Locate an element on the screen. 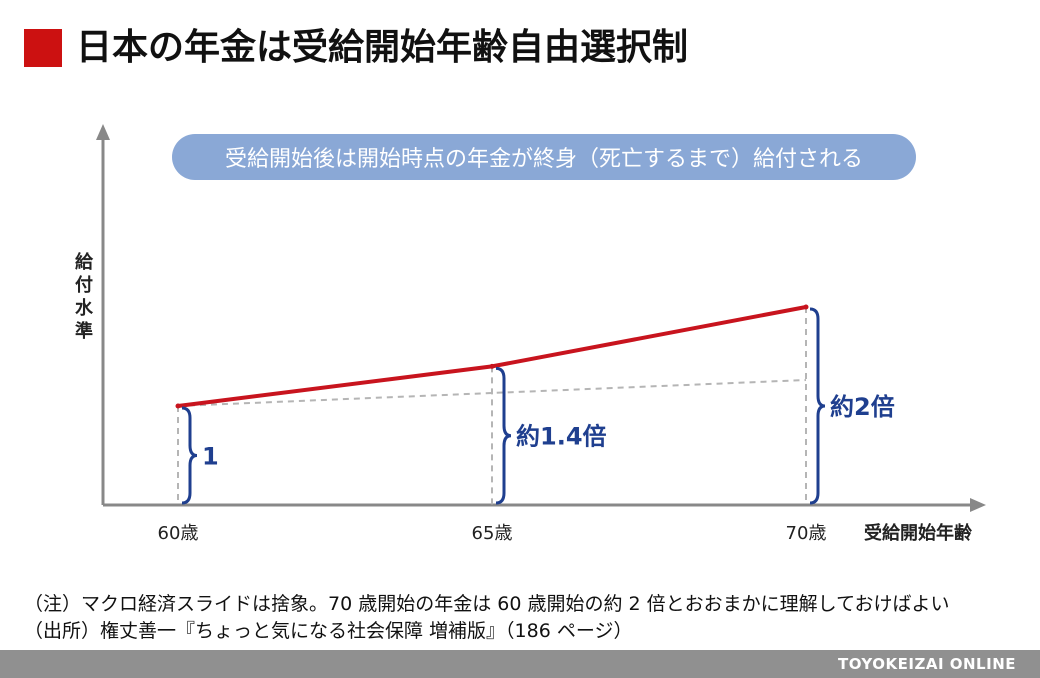 The width and height of the screenshot is (1040, 678). callout-box is located at coordinates (544, 157).